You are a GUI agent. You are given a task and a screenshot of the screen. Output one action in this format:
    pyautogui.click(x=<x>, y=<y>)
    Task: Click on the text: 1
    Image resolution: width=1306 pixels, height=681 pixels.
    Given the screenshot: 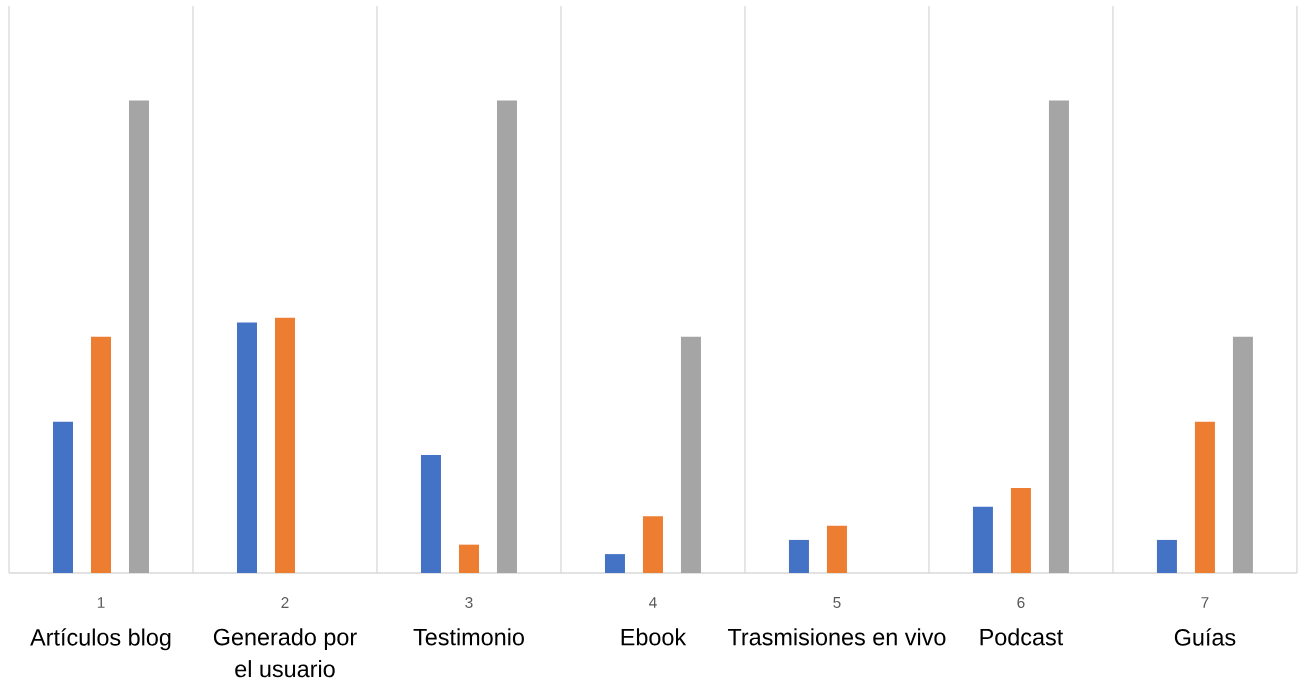 What is the action you would take?
    pyautogui.click(x=101, y=602)
    